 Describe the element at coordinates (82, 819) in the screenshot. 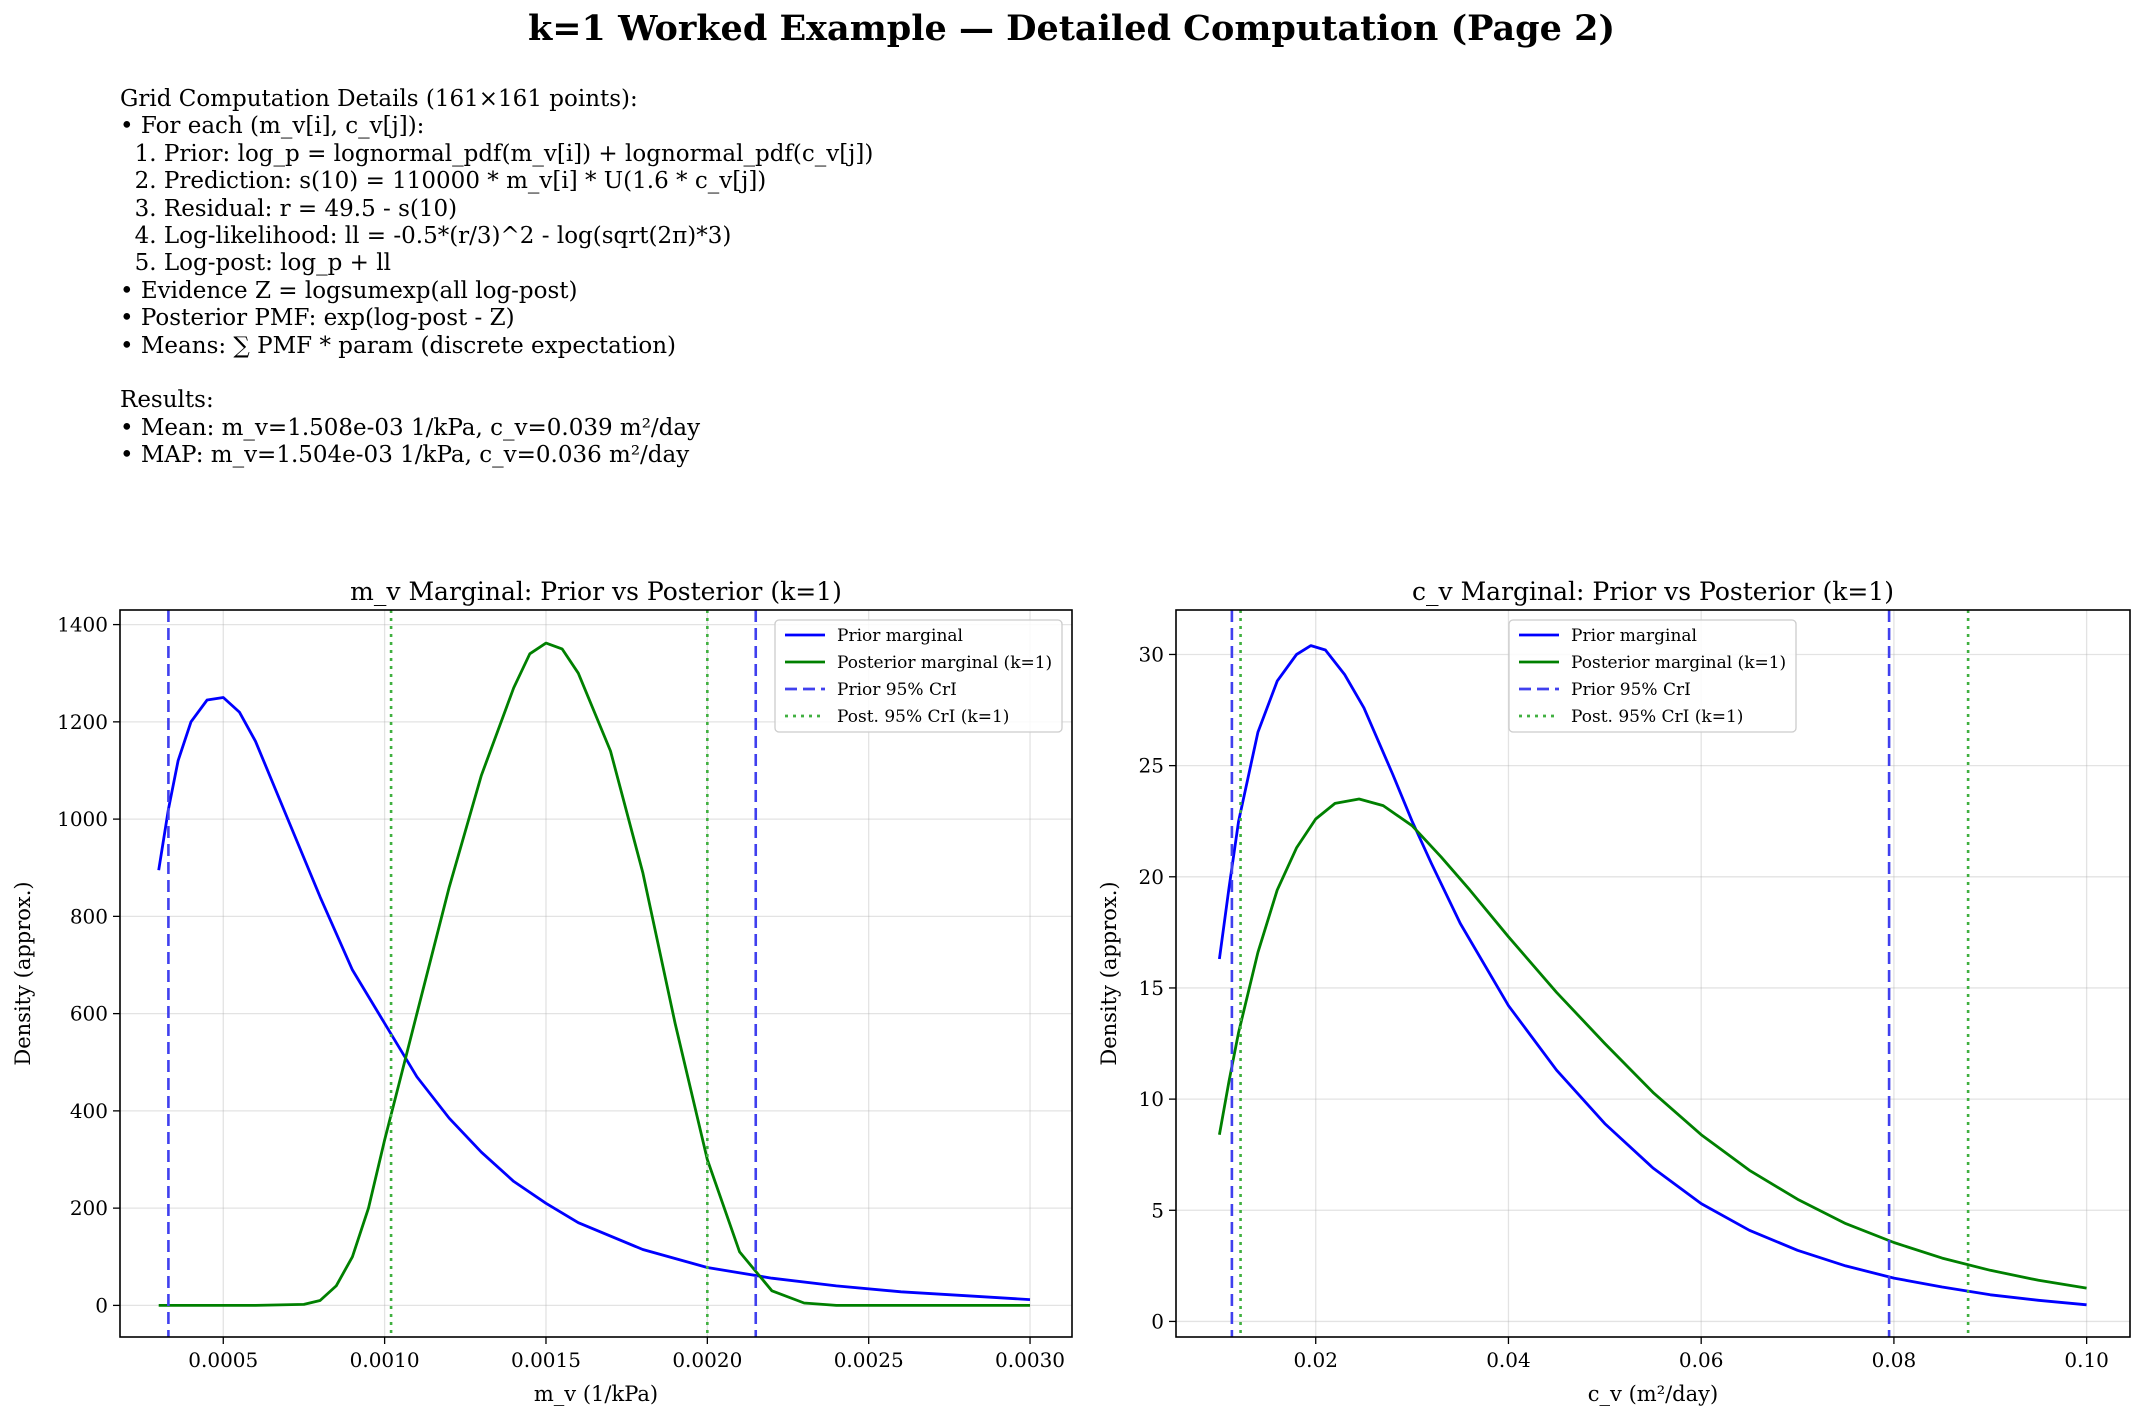

I see `y-tick-label: 1000` at that location.